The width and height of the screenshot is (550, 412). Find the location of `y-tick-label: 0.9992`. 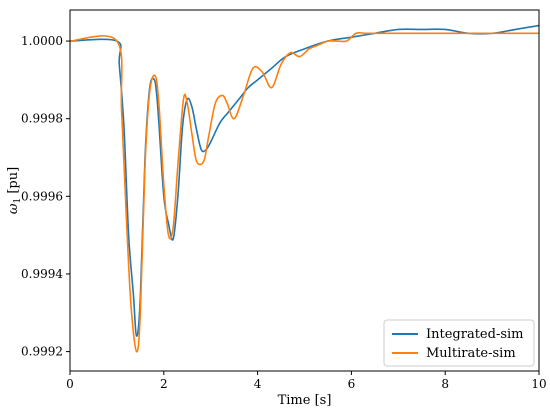

y-tick-label: 0.9992 is located at coordinates (42, 352).